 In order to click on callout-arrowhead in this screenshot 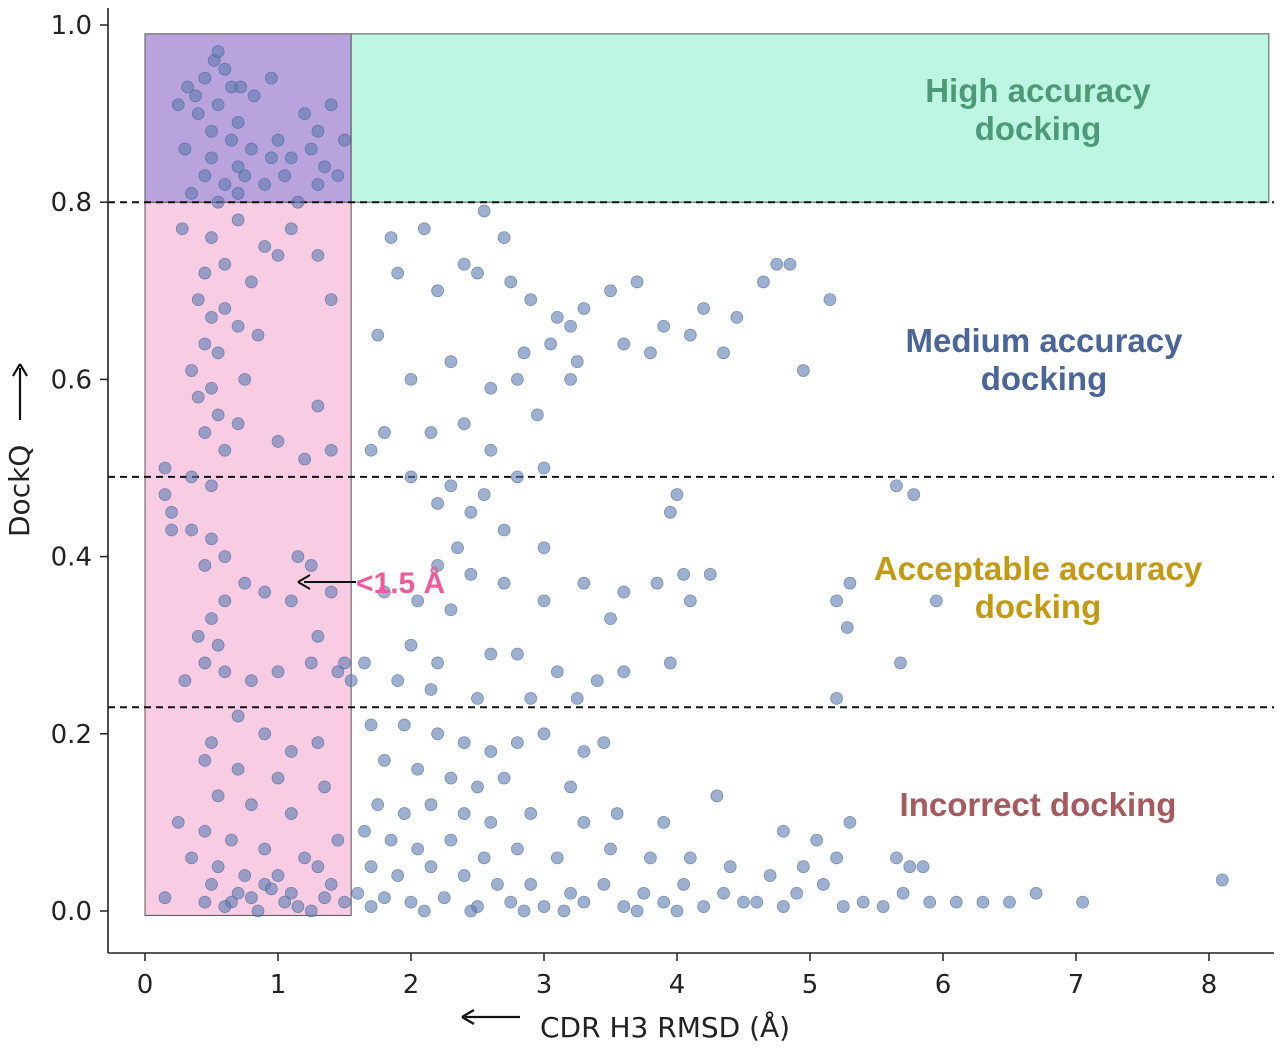, I will do `click(304, 582)`.